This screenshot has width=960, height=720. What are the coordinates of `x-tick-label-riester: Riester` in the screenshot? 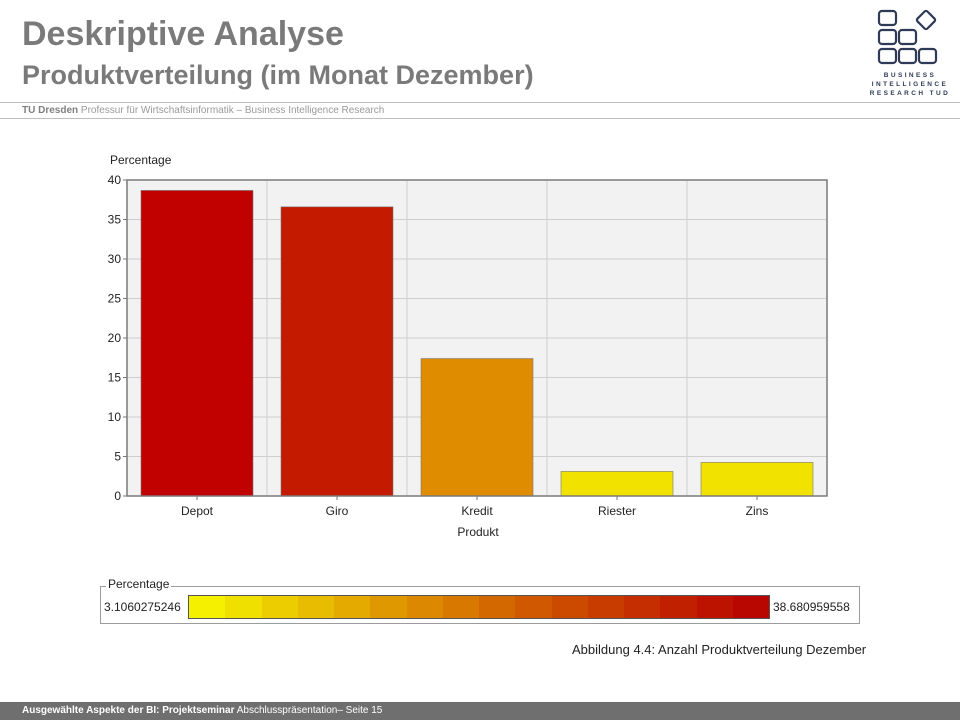 It's located at (617, 511).